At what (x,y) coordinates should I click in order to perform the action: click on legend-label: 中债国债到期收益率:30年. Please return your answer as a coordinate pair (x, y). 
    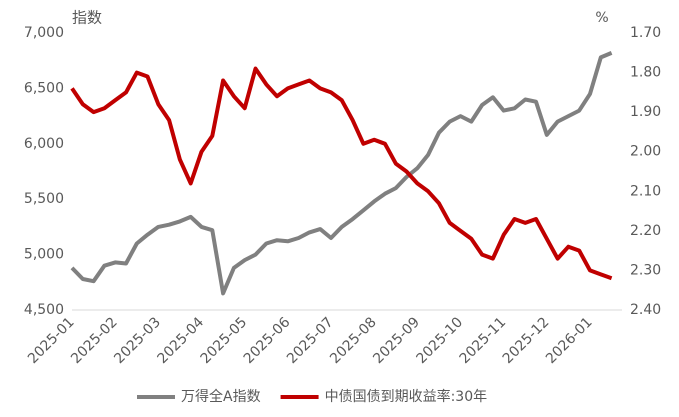
    Looking at the image, I should click on (406, 396).